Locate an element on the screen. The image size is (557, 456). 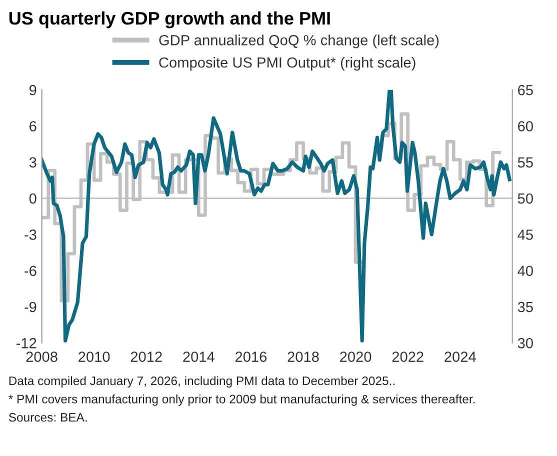
y2-tick-label: 35 is located at coordinates (525, 307).